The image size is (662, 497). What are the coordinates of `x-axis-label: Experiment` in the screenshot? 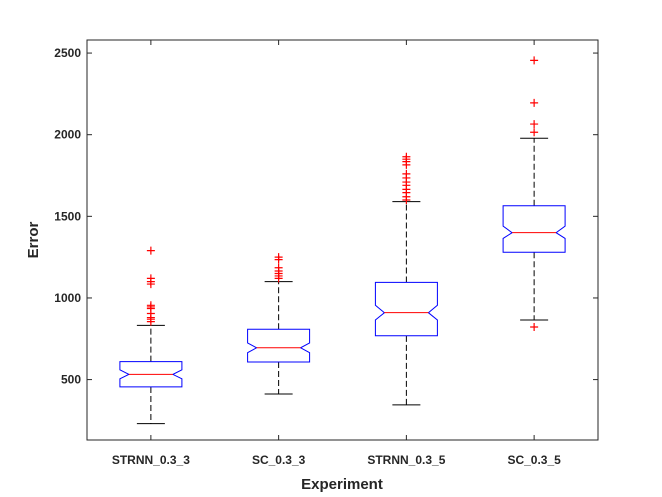 It's located at (342, 484).